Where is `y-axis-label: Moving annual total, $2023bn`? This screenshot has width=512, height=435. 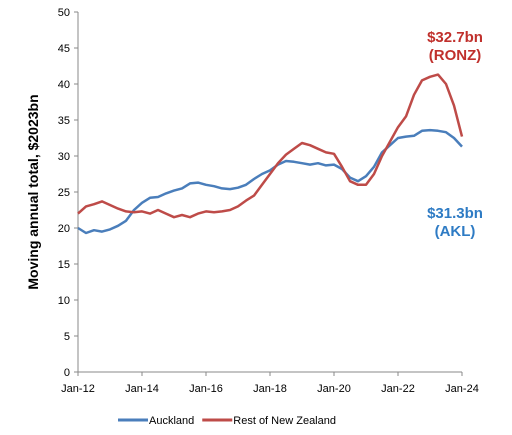
y-axis-label: Moving annual total, $2023bn is located at coordinates (33, 191).